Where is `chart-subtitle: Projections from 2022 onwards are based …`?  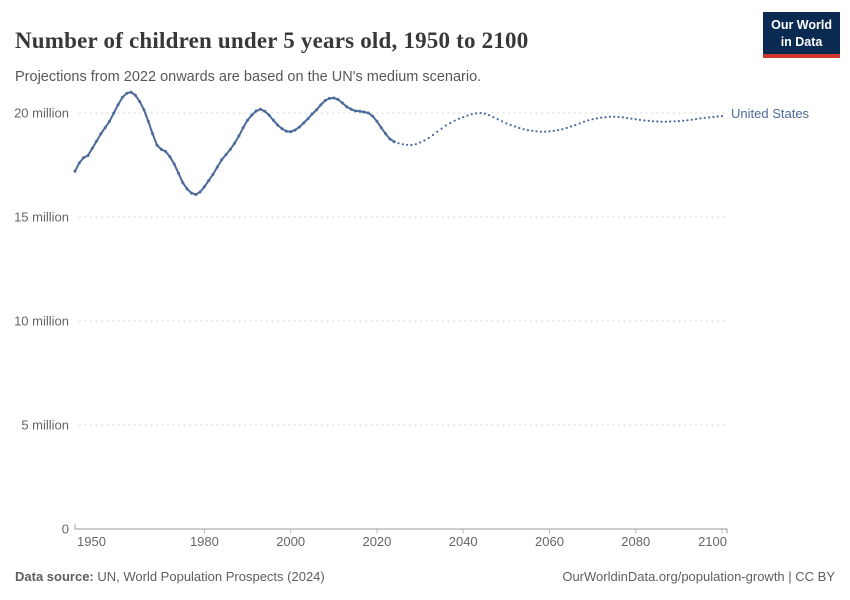
chart-subtitle: Projections from 2022 onwards are based … is located at coordinates (248, 76).